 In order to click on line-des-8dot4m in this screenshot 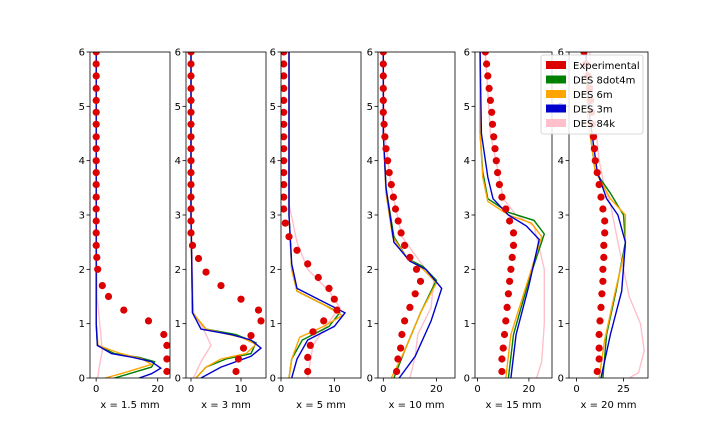, I will do `click(410, 215)`.